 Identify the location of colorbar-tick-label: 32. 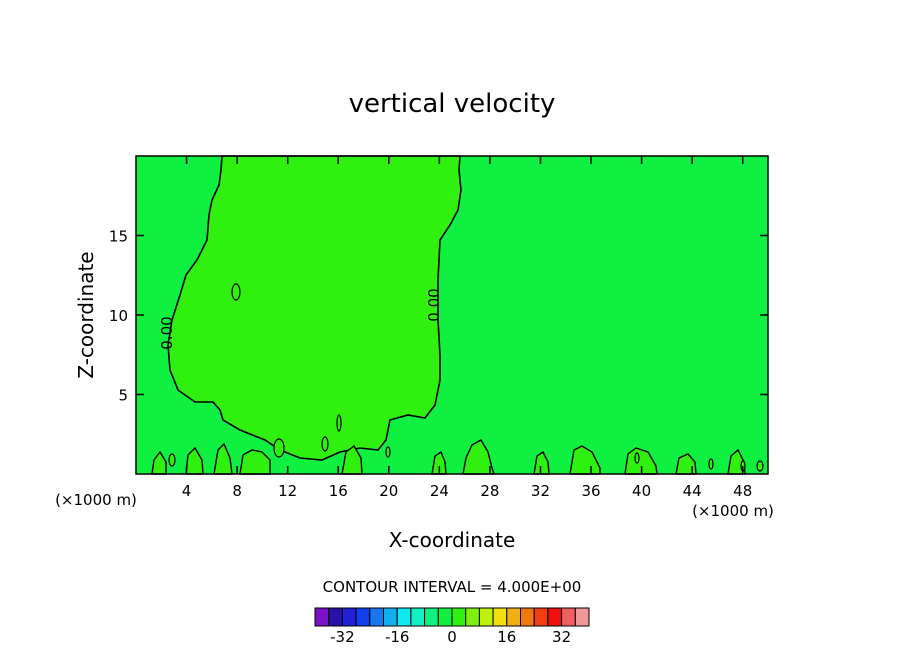
(561, 637).